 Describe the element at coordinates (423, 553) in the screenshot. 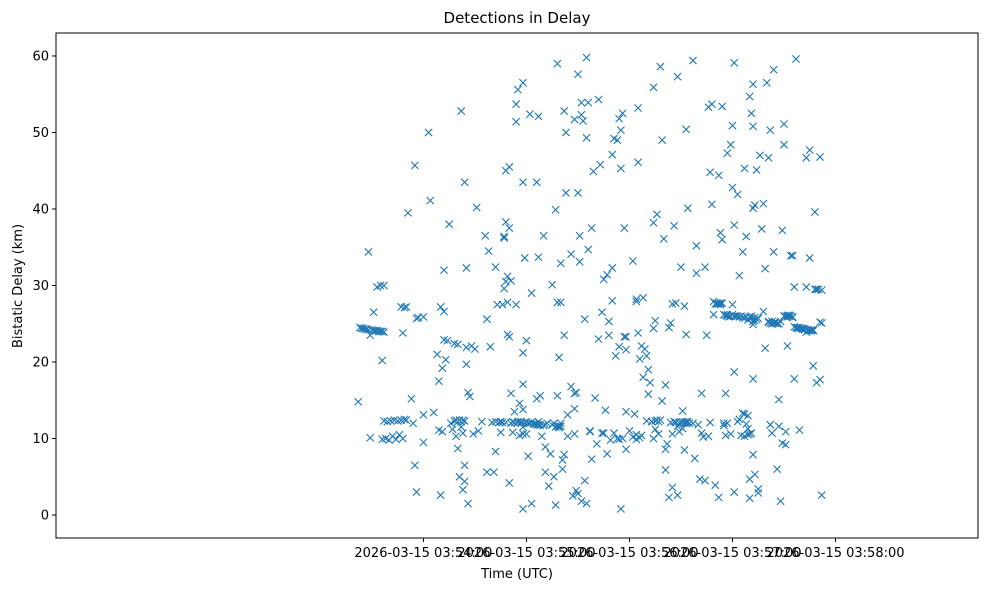

I see `x-tick-label: 2026-03-15 03:54:00` at that location.